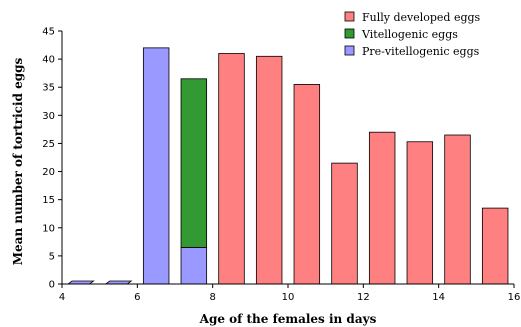 This screenshot has width=521, height=327. What do you see at coordinates (48, 172) in the screenshot?
I see `y-tick-label-20: 20` at bounding box center [48, 172].